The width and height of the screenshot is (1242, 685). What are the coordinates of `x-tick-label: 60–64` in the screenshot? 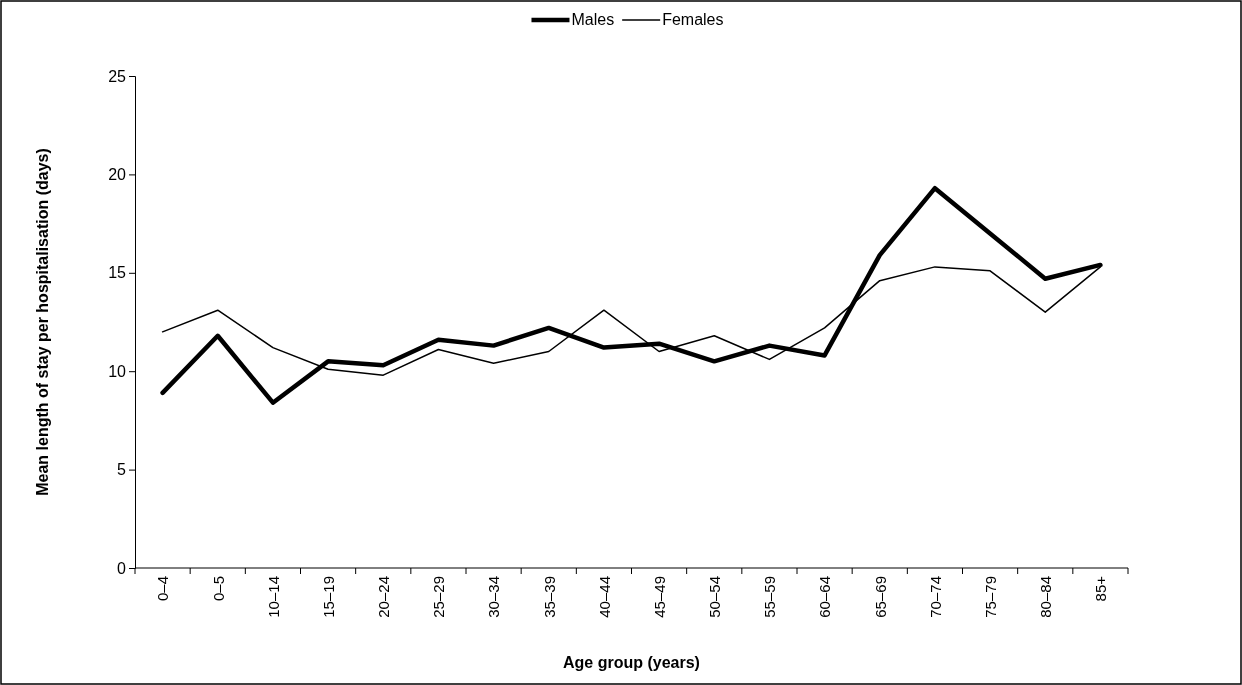 It's located at (825, 597).